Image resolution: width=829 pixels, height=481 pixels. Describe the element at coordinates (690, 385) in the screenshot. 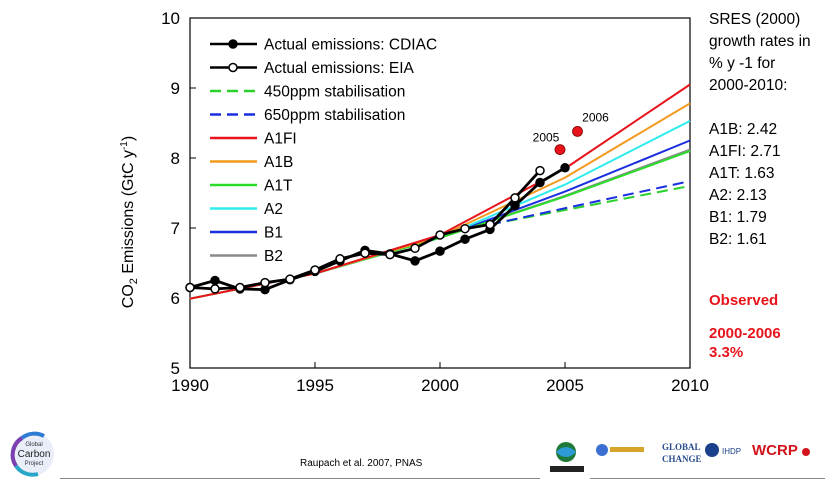

I see `x-tick-label: 2010` at that location.